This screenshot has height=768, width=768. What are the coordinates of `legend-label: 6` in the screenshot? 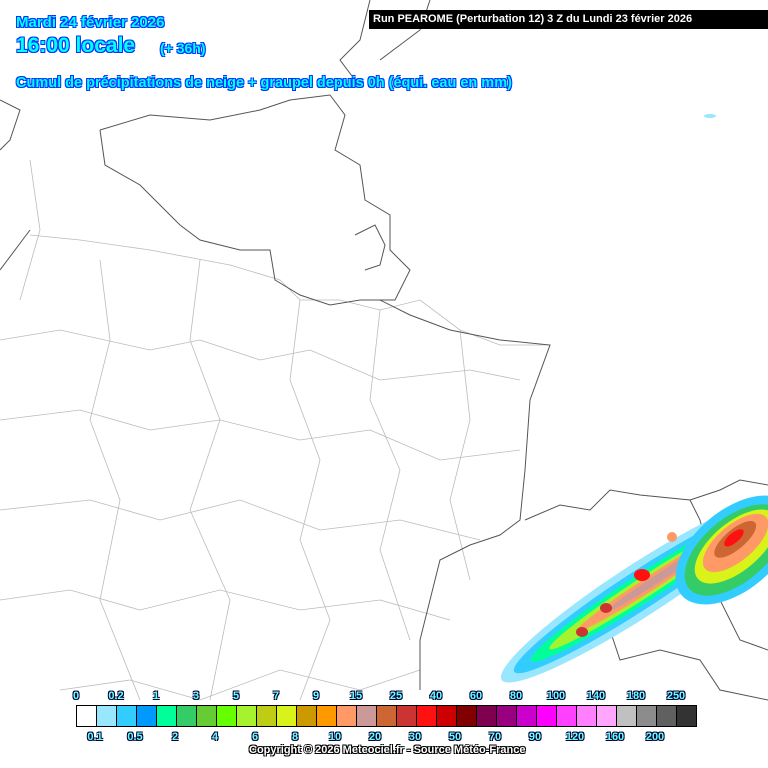 It's located at (255, 737).